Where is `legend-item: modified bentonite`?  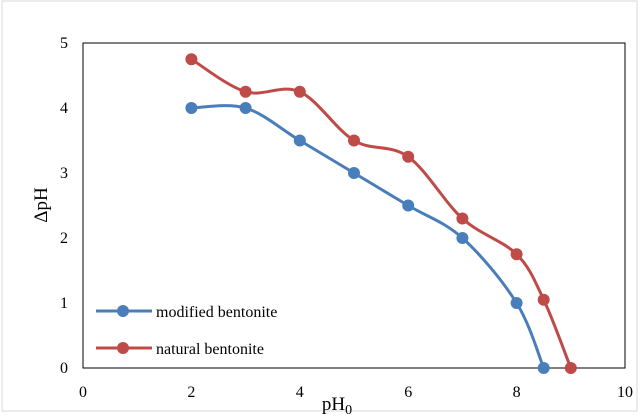 legend-item: modified bentonite is located at coordinates (186, 312).